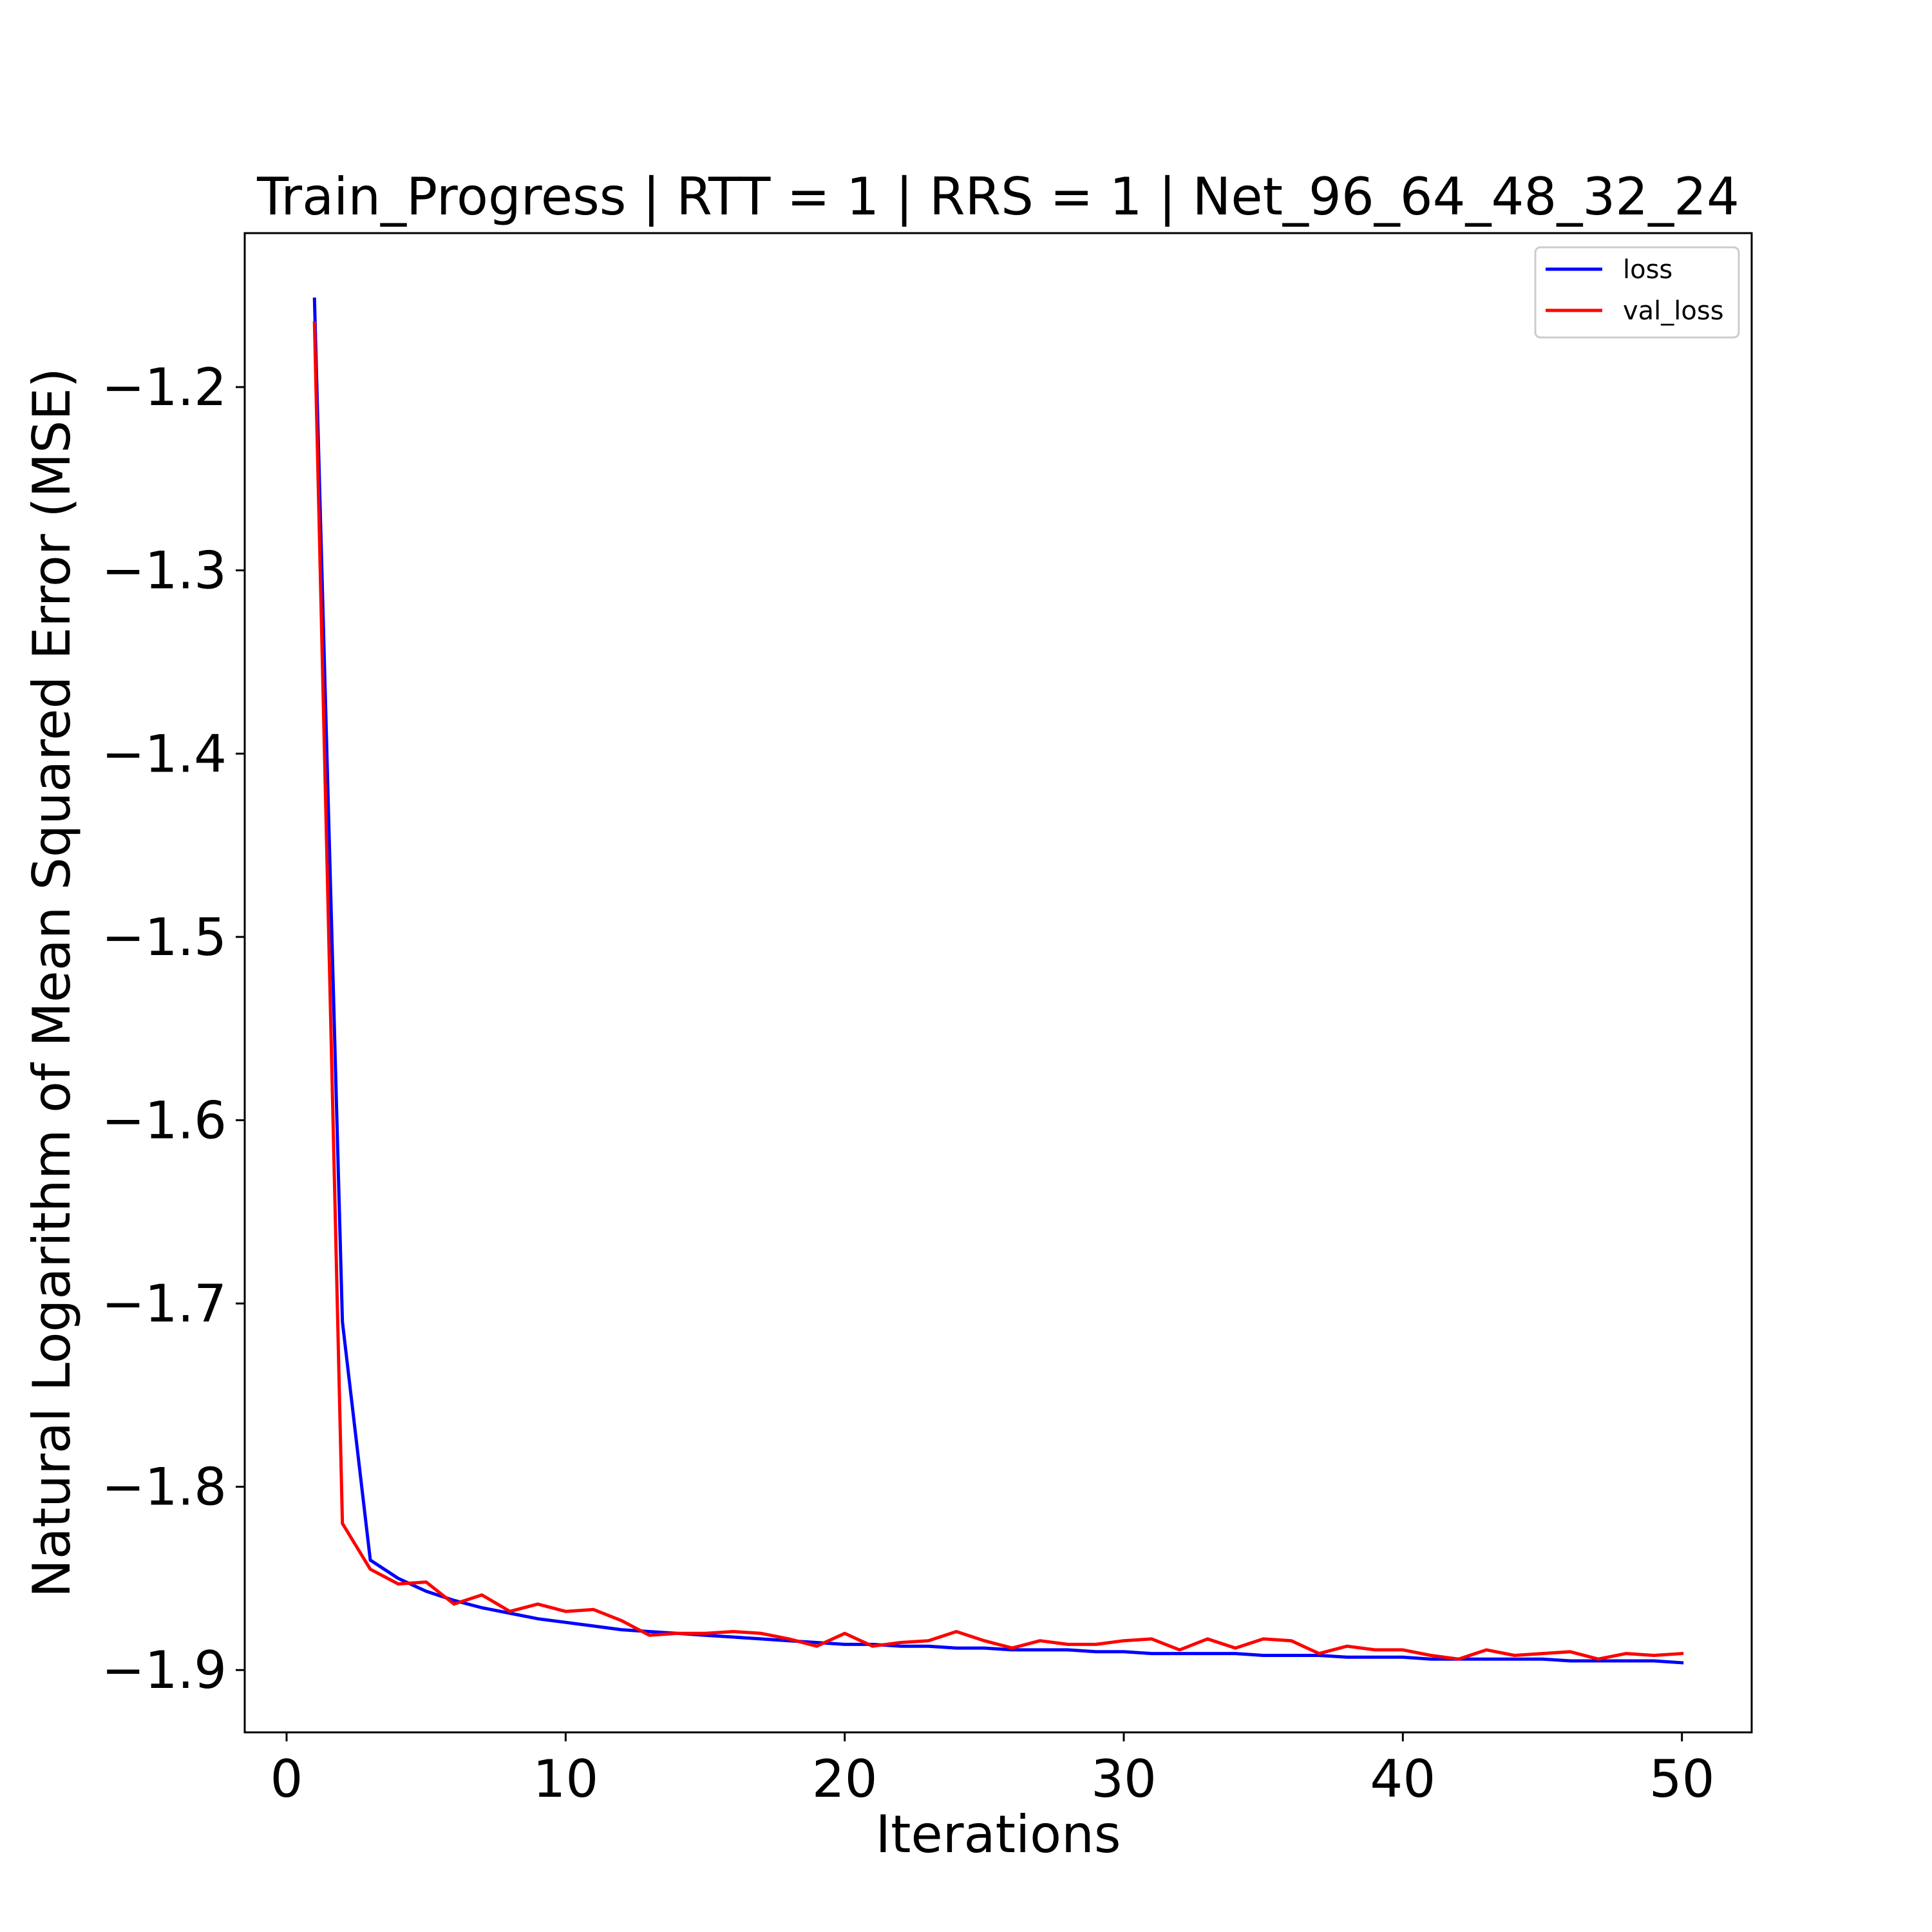 This screenshot has height=1932, width=1932. Describe the element at coordinates (1682, 1779) in the screenshot. I see `x-tick-label: 50` at that location.